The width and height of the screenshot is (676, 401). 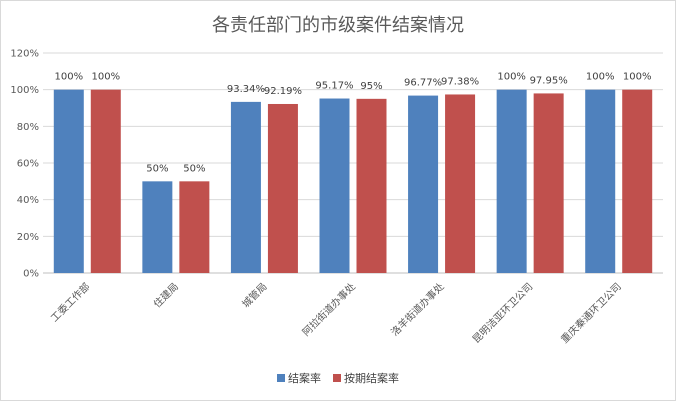 I want to click on chart-title: 各责任部门的市级案件结案情况, so click(x=338, y=25).